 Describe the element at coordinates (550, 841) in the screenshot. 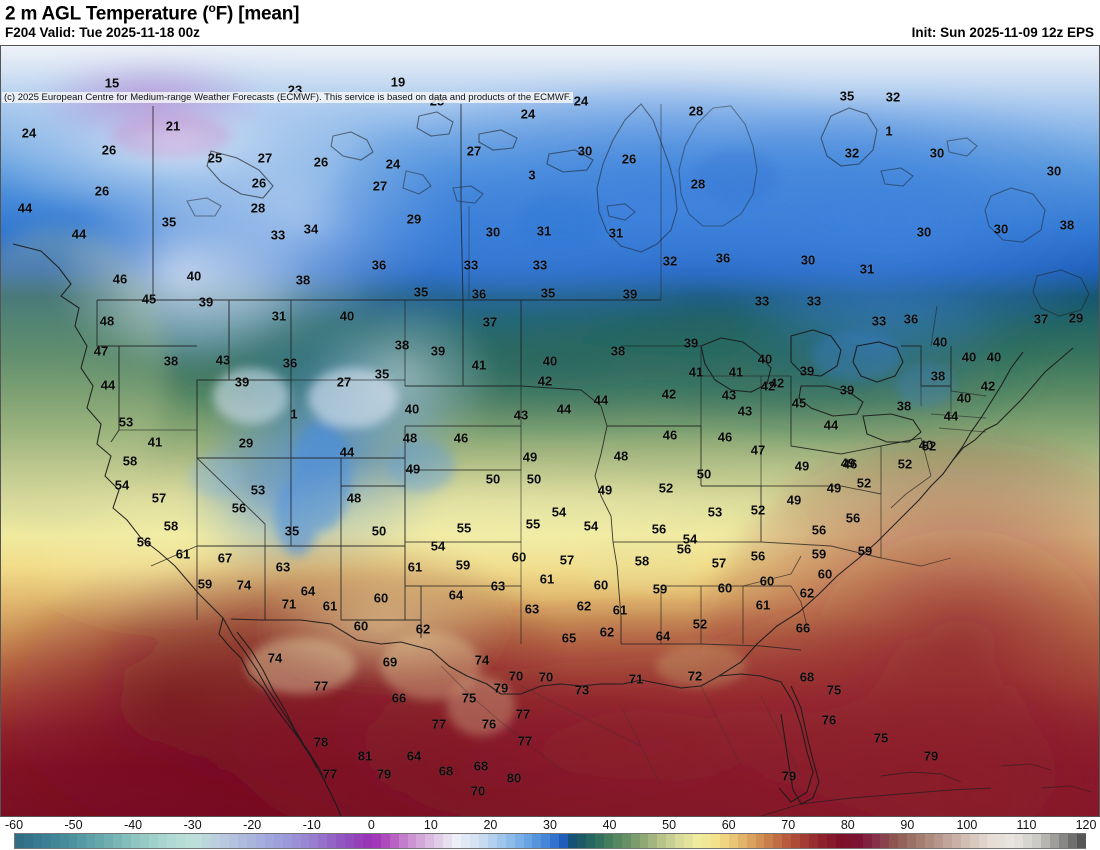

I see `colorbar-gradient` at that location.